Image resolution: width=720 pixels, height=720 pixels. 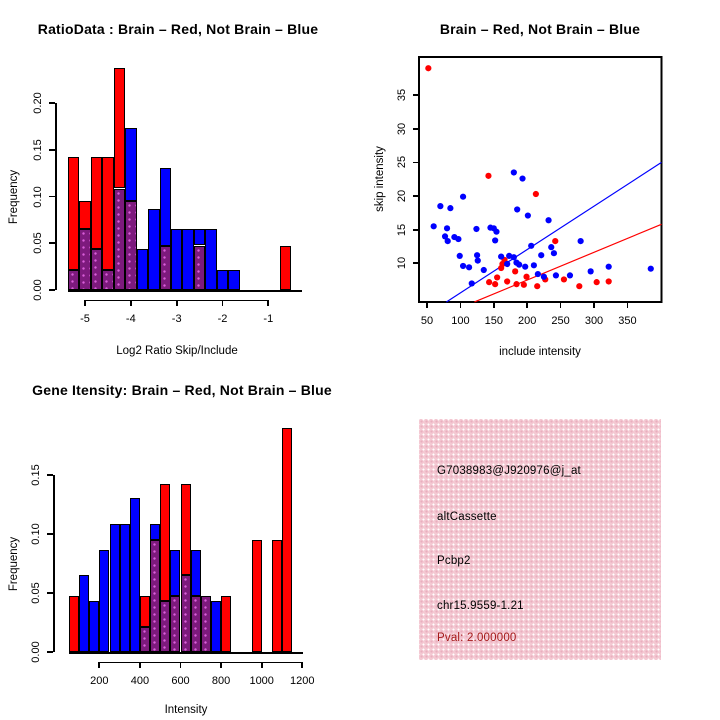 I want to click on y-tick-label: 0.05, so click(x=38, y=243).